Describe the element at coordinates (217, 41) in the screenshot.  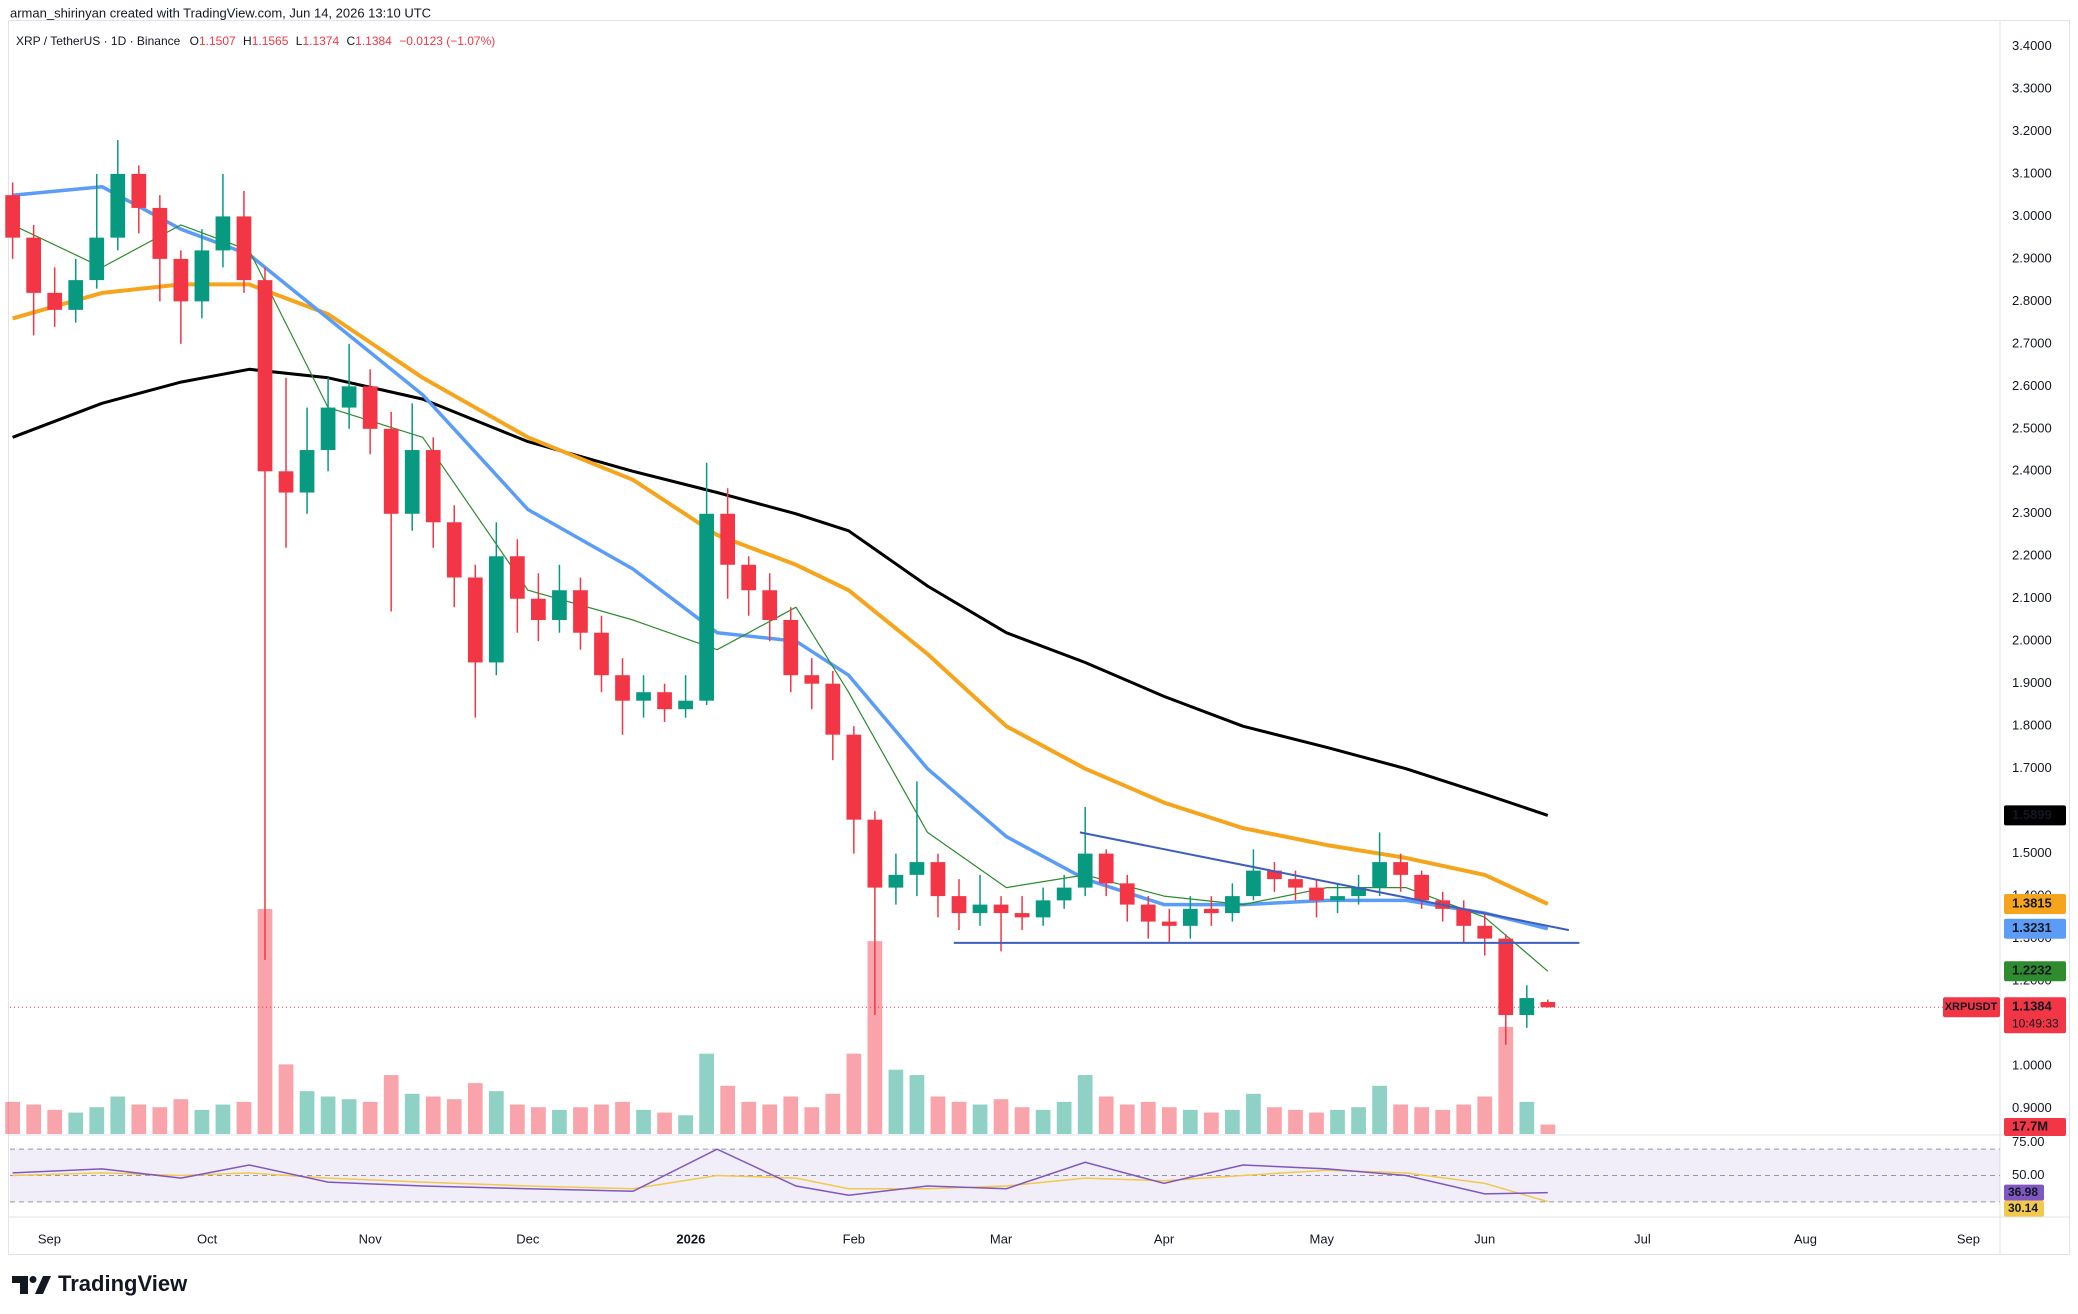
I see `ohlc-value: 1.1507` at that location.